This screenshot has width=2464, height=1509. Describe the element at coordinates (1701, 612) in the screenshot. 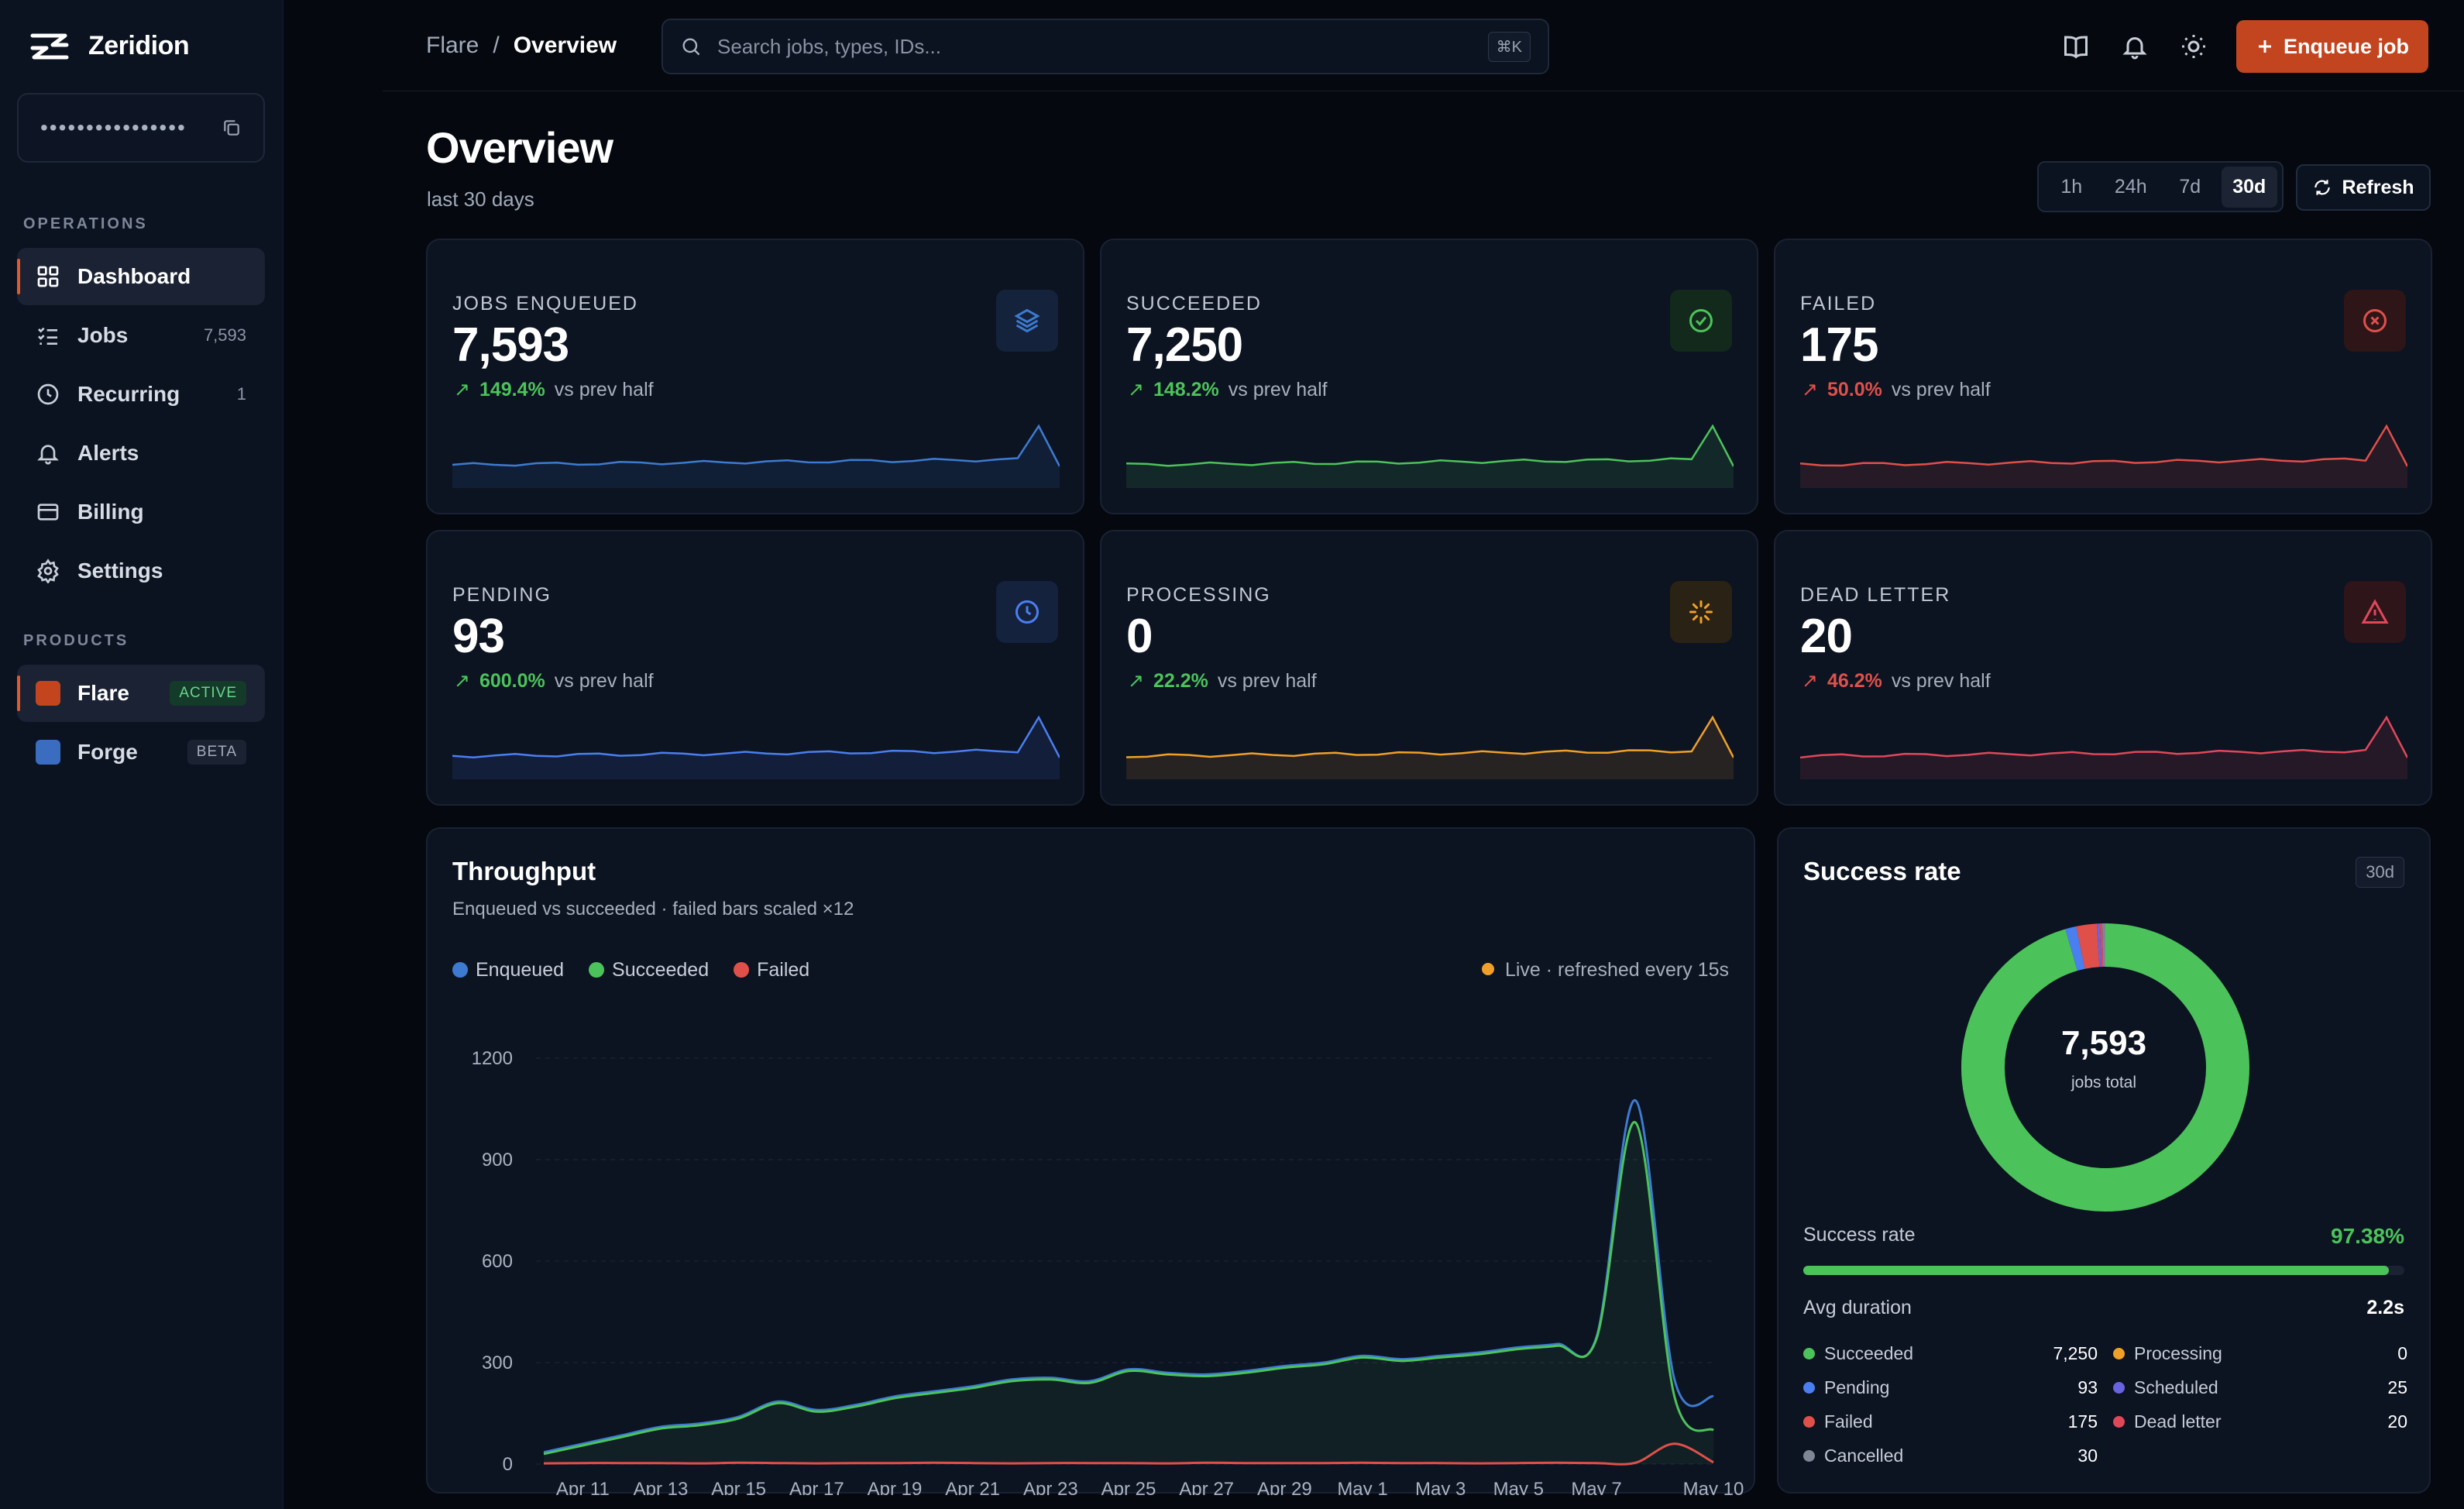

I see `spinner-icon` at that location.